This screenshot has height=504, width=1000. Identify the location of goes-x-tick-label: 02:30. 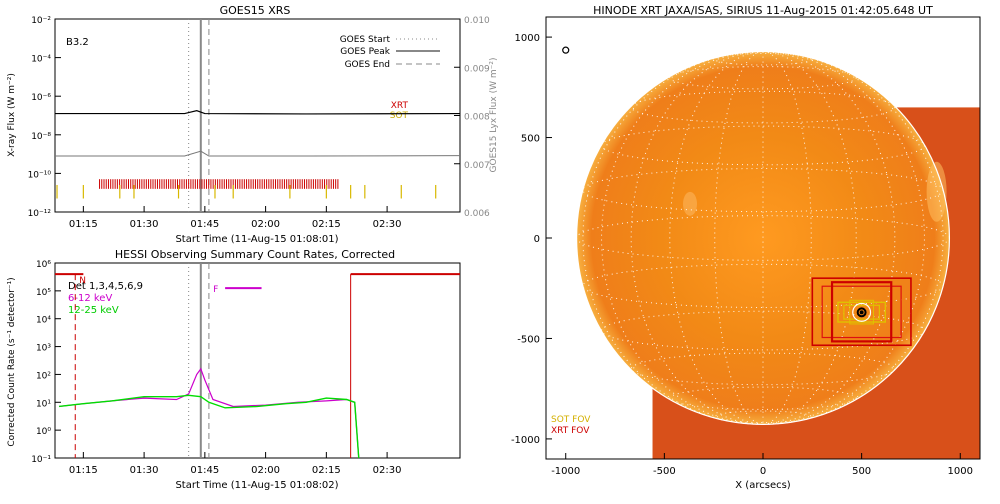
(387, 224).